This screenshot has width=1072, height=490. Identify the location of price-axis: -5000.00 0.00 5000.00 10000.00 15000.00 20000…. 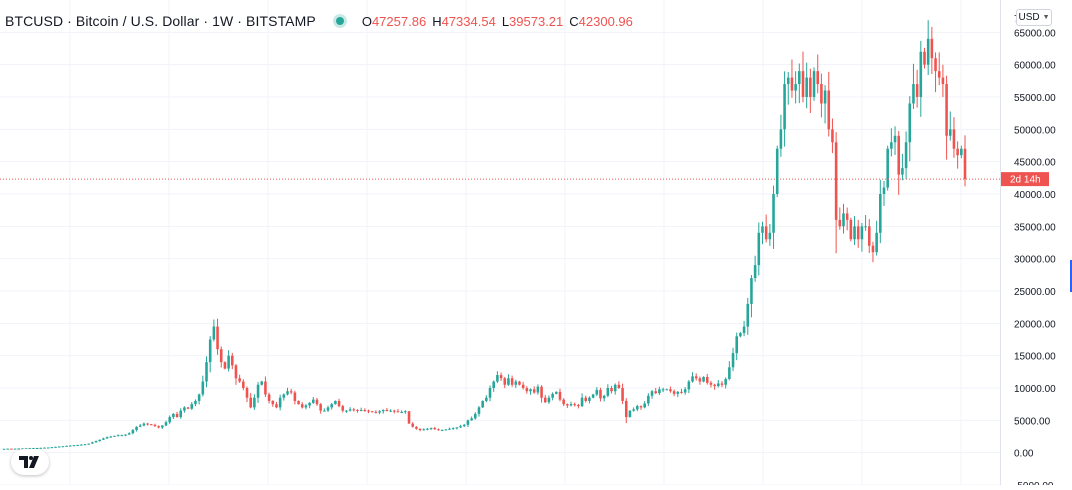
(1036, 245).